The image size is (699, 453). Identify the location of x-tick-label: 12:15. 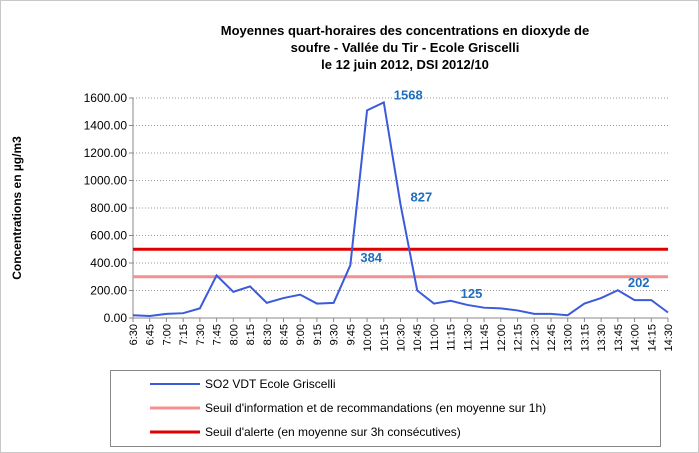
(519, 338).